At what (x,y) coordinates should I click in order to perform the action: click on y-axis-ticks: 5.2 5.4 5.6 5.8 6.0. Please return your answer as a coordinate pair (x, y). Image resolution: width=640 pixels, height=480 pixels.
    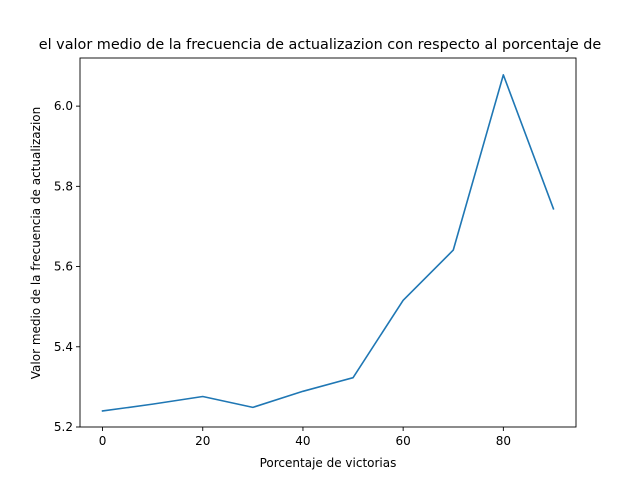
    Looking at the image, I should click on (67, 266).